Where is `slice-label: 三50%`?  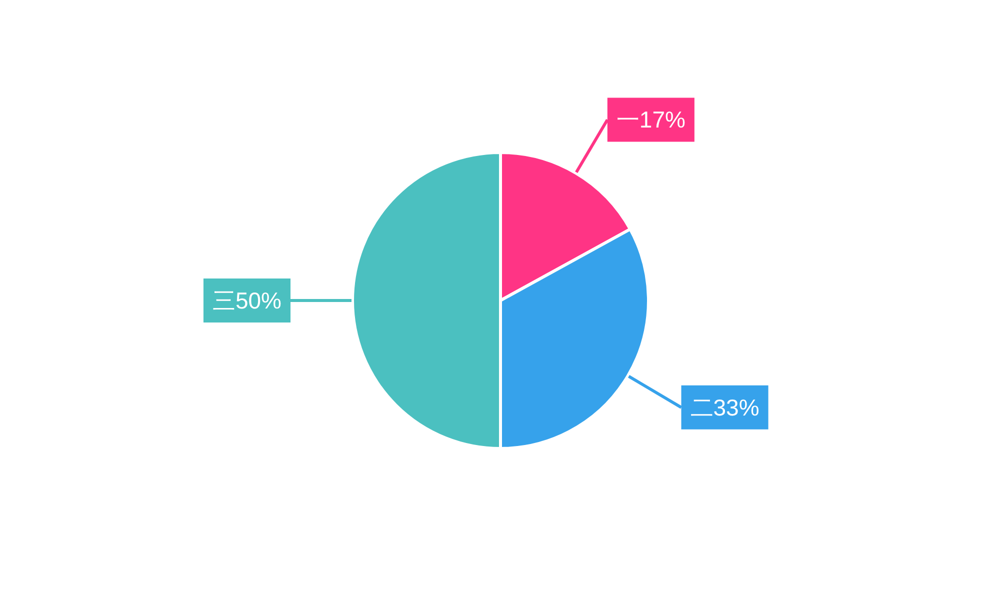 slice-label: 三50% is located at coordinates (247, 301).